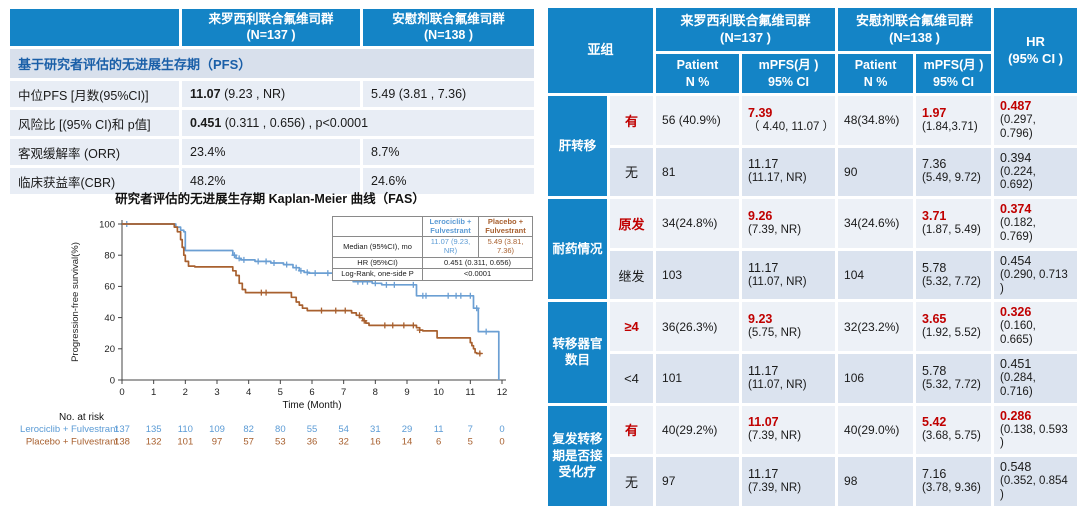 This screenshot has width=1080, height=509. I want to click on cell: 104, so click(876, 275).